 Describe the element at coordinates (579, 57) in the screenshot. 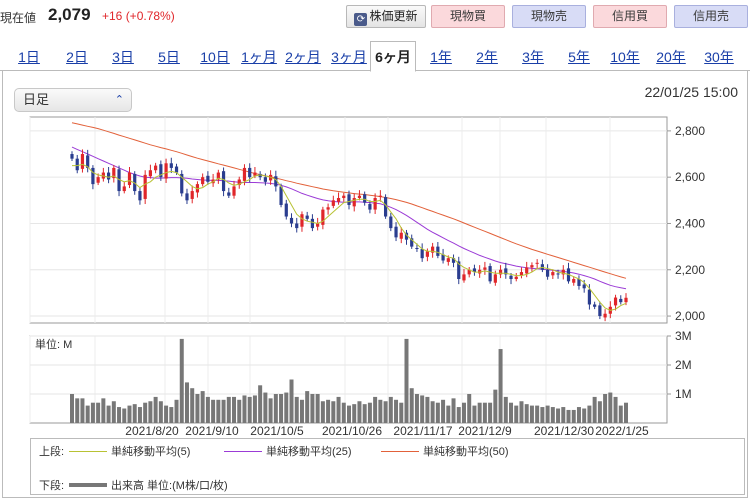

I see `tab-12: 5年` at that location.